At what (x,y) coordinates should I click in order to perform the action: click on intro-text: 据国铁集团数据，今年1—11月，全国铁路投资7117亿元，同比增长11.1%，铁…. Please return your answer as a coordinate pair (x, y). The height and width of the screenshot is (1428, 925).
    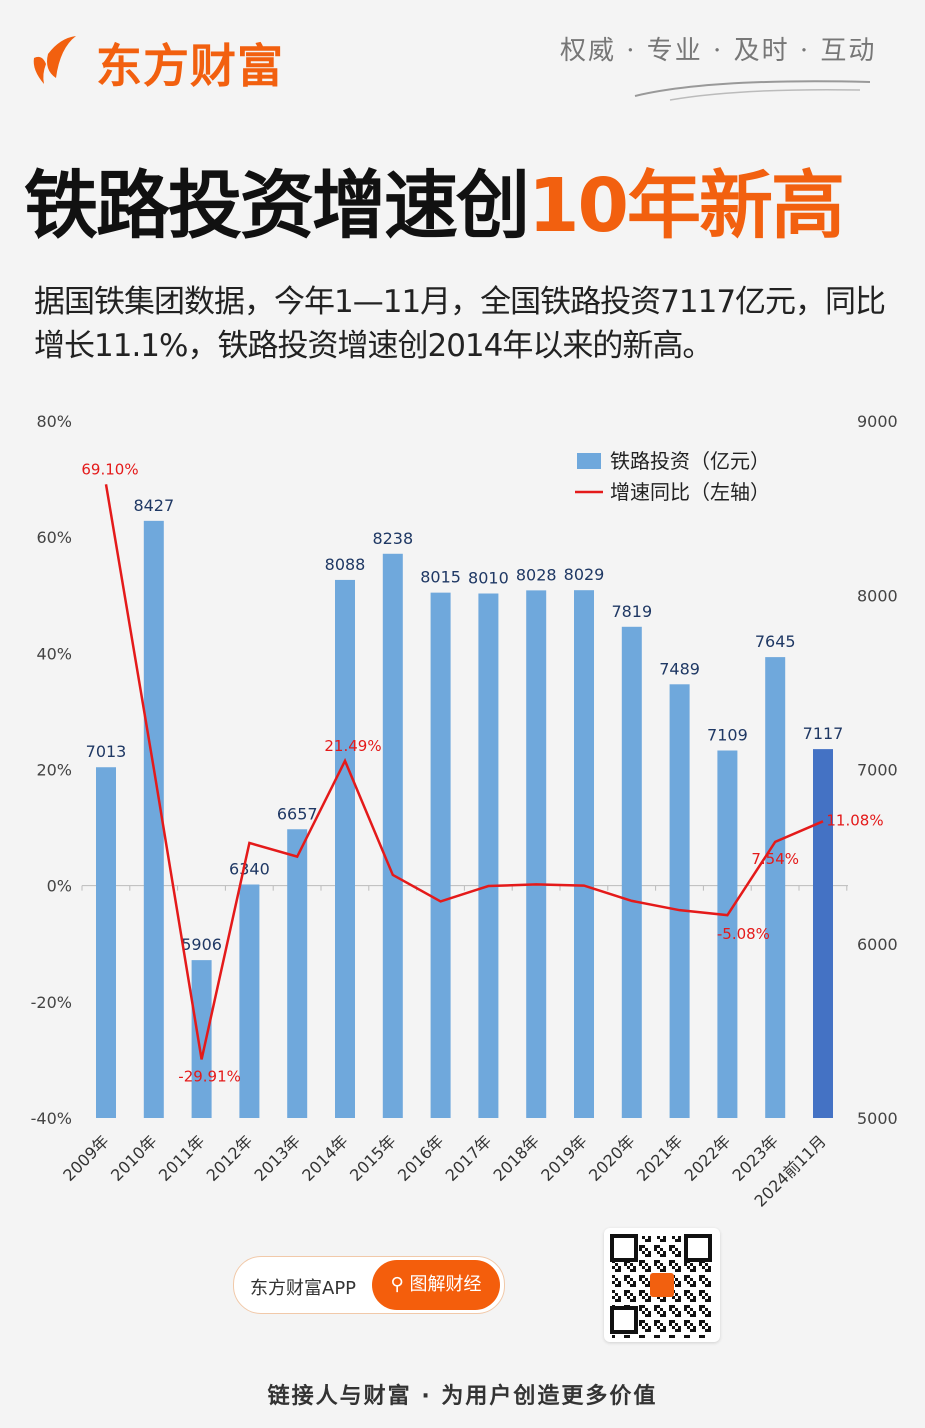
    Looking at the image, I should click on (460, 324).